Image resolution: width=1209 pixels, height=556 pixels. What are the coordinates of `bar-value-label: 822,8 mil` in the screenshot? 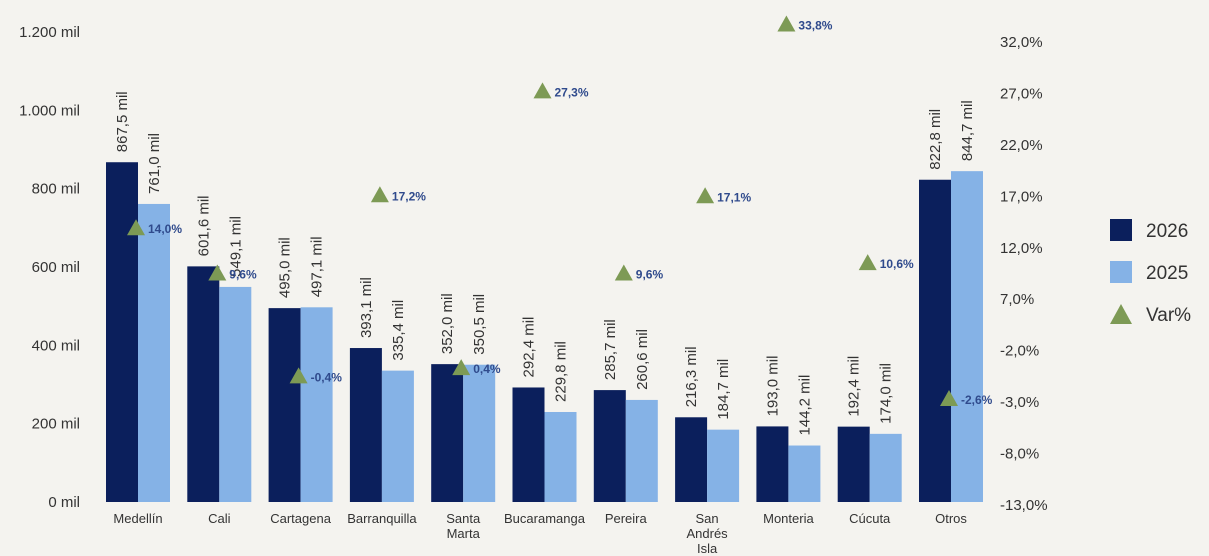 It's located at (935, 139).